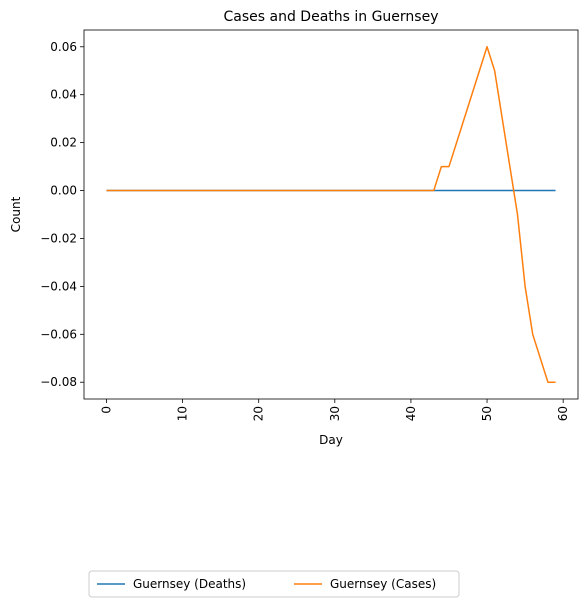 This screenshot has height=607, width=587. What do you see at coordinates (331, 440) in the screenshot?
I see `x-axis-title: Day` at bounding box center [331, 440].